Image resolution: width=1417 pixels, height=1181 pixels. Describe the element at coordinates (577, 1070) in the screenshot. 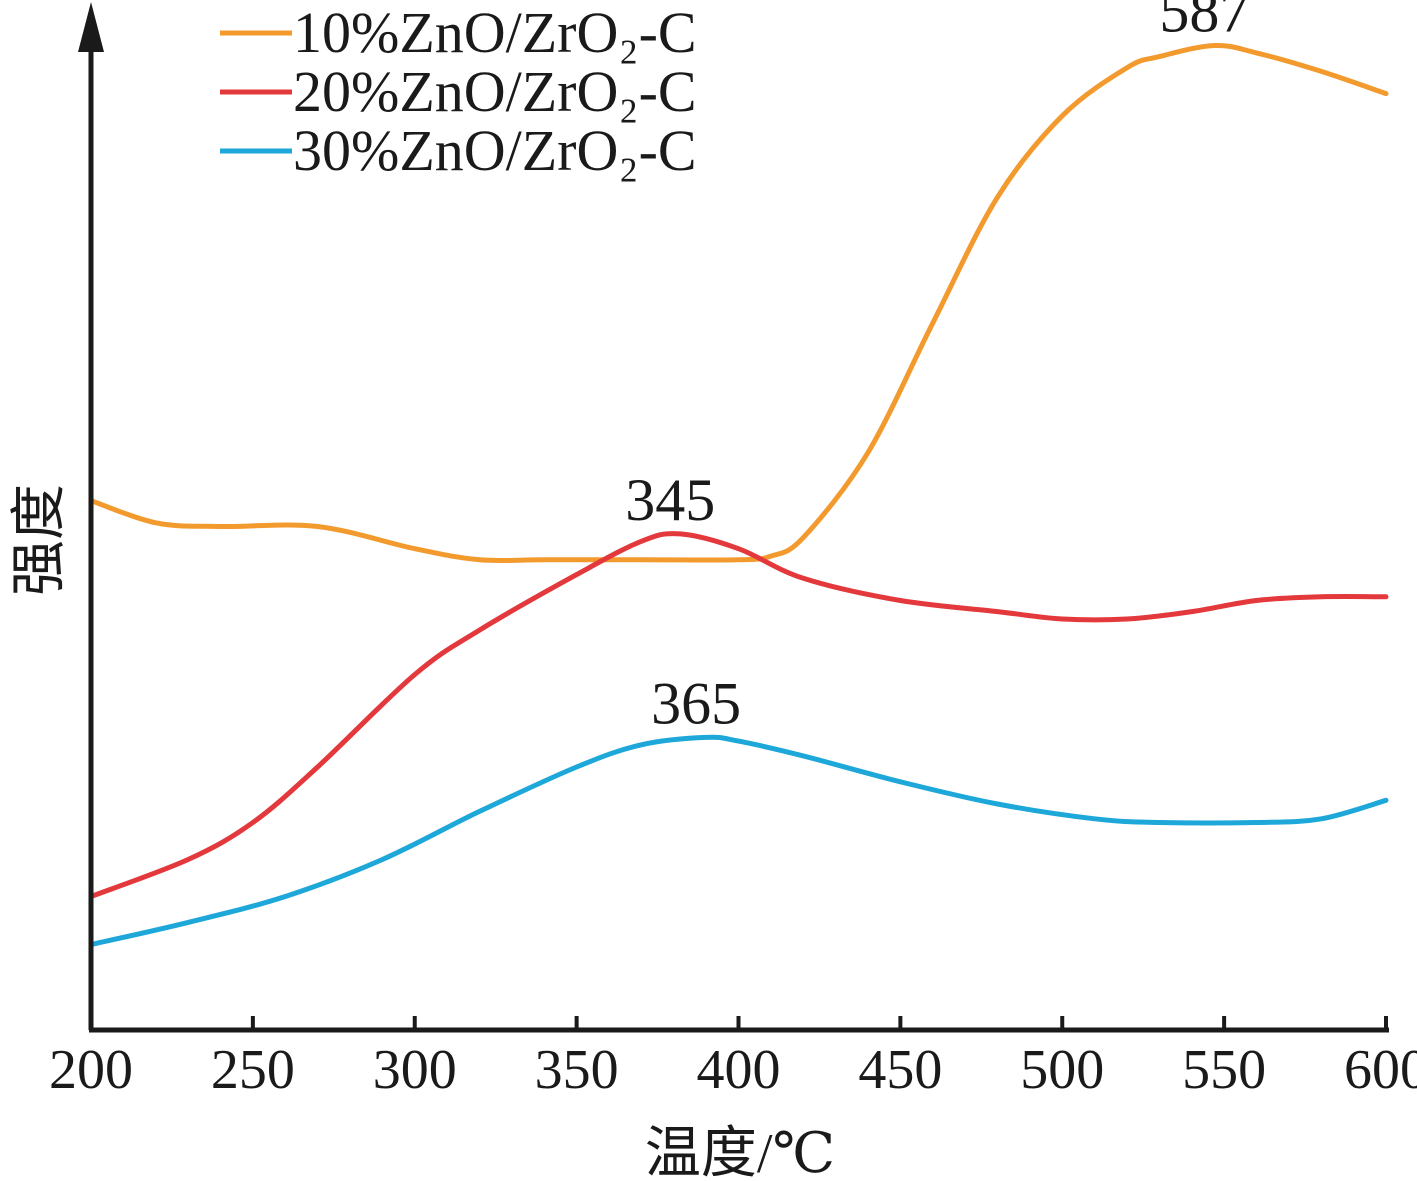

I see `x-tick-label: 350` at that location.